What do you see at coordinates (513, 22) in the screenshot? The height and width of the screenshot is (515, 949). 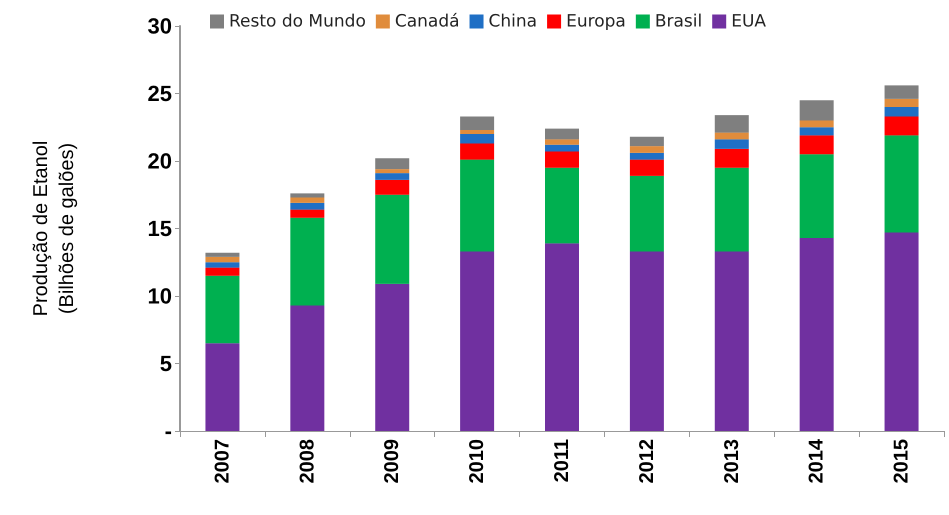 I see `legend-label: China` at bounding box center [513, 22].